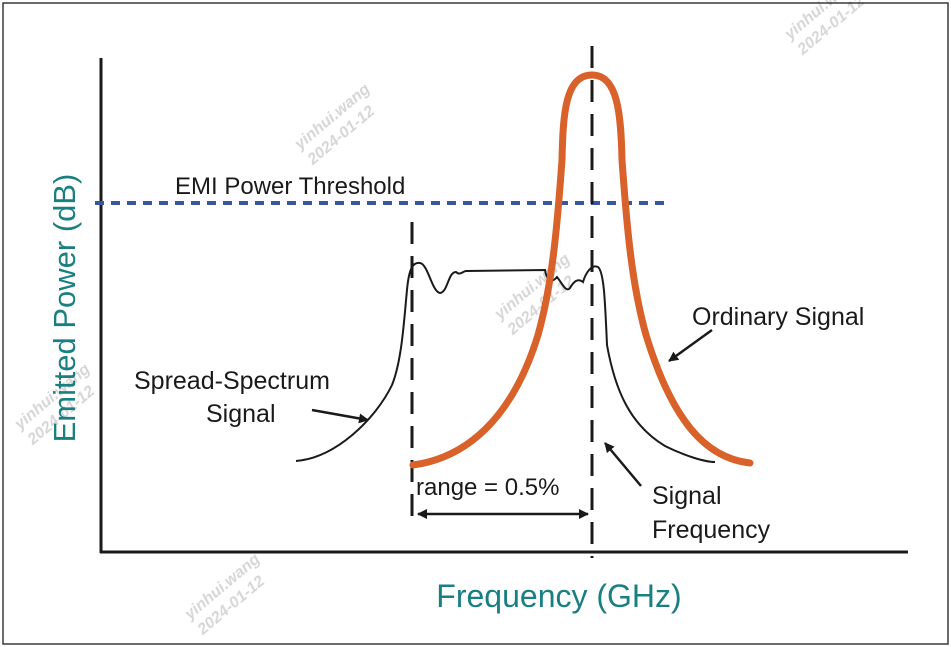 This screenshot has height=647, width=951. I want to click on ordinary-signal-arrow, so click(690, 345).